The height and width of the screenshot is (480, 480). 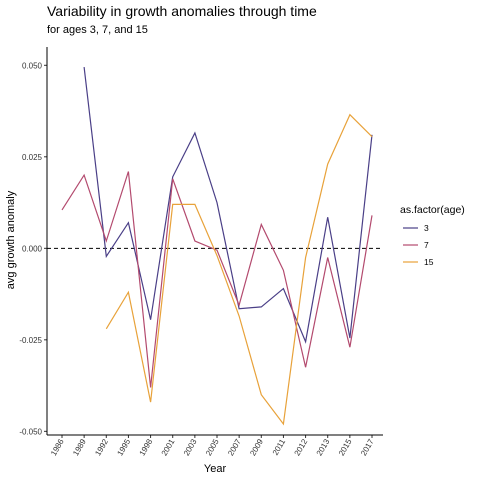 I want to click on x-tick-label: 2009, so click(x=256, y=447).